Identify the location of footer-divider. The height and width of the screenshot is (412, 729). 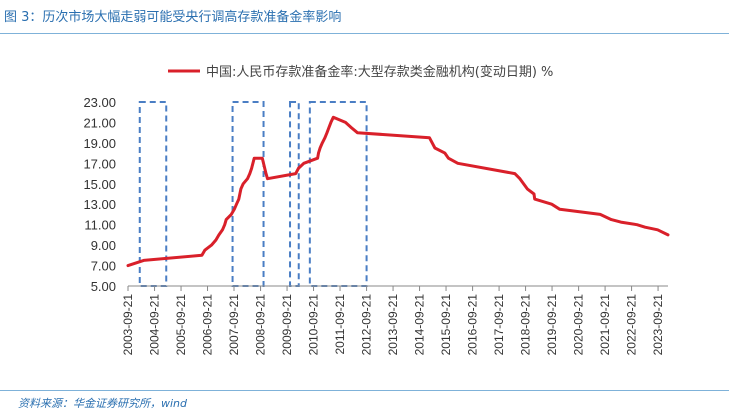
(364, 390).